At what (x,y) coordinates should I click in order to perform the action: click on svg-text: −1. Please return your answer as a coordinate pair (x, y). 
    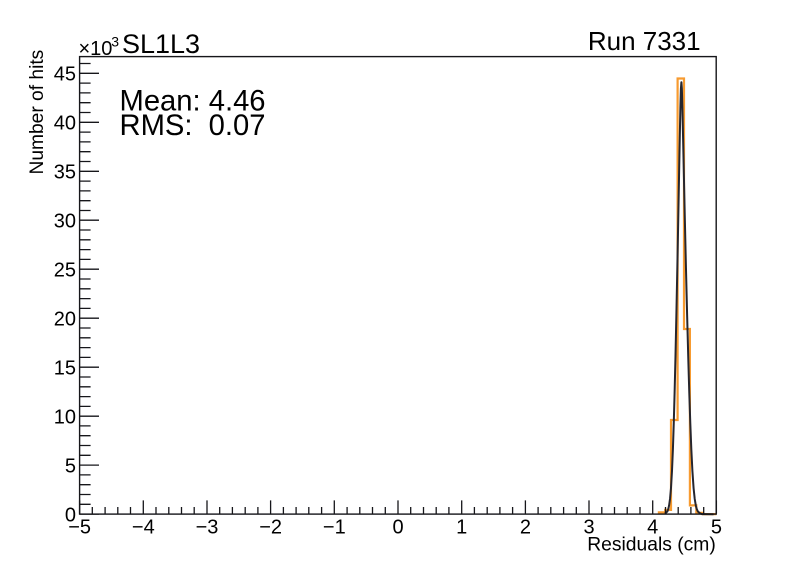
    Looking at the image, I should click on (334, 528).